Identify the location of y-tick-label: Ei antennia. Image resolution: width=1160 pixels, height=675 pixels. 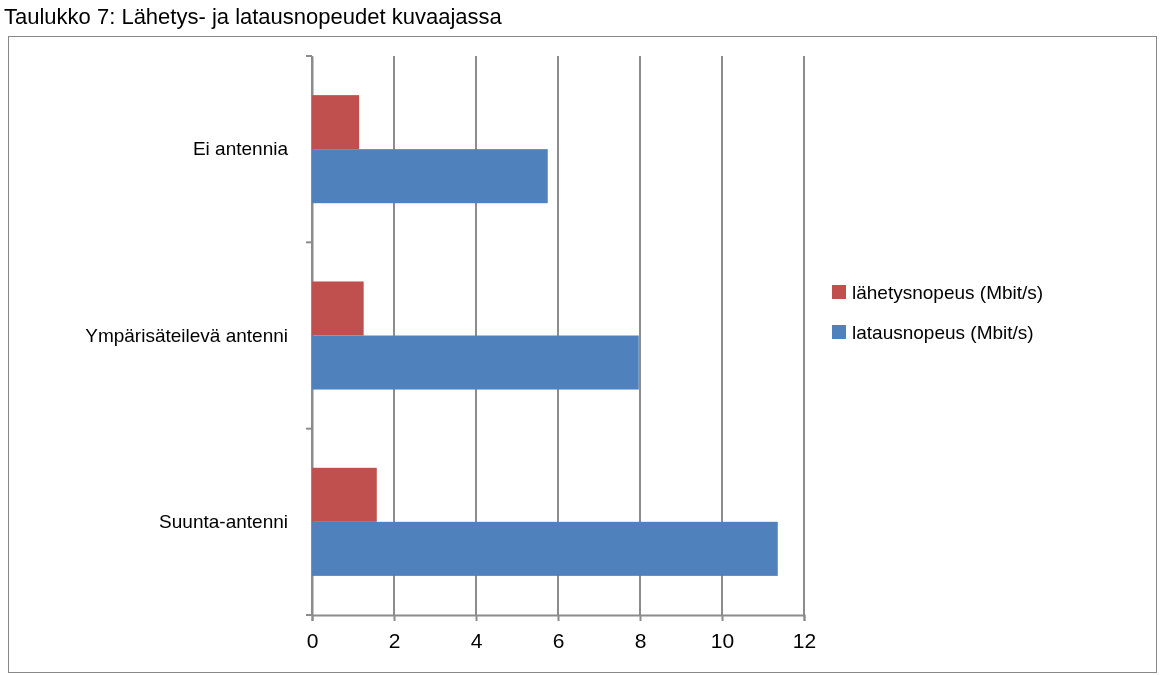
(240, 149).